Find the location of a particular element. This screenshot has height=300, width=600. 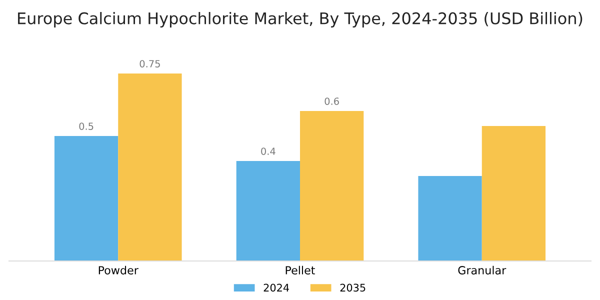

data-label: 0.4 is located at coordinates (268, 151).